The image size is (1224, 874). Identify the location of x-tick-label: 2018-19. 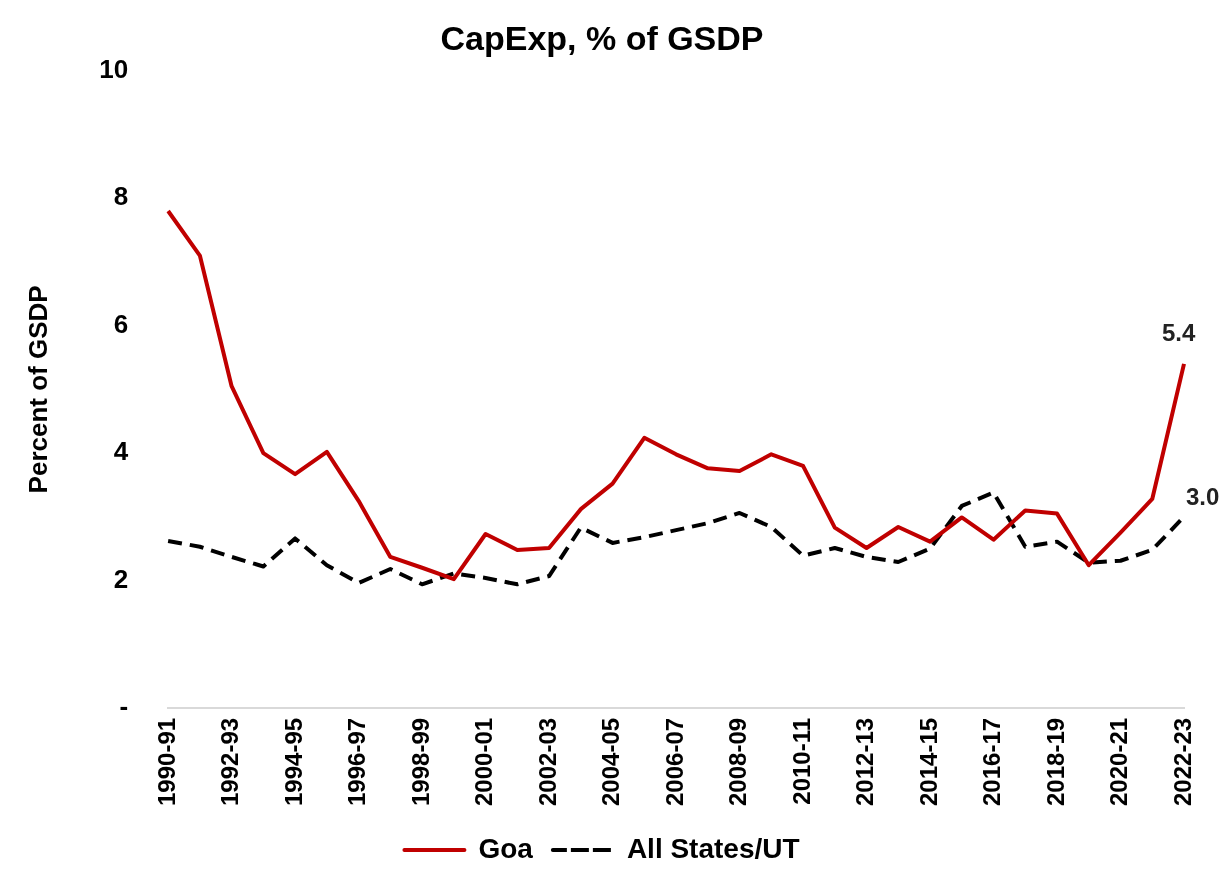
(1055, 761).